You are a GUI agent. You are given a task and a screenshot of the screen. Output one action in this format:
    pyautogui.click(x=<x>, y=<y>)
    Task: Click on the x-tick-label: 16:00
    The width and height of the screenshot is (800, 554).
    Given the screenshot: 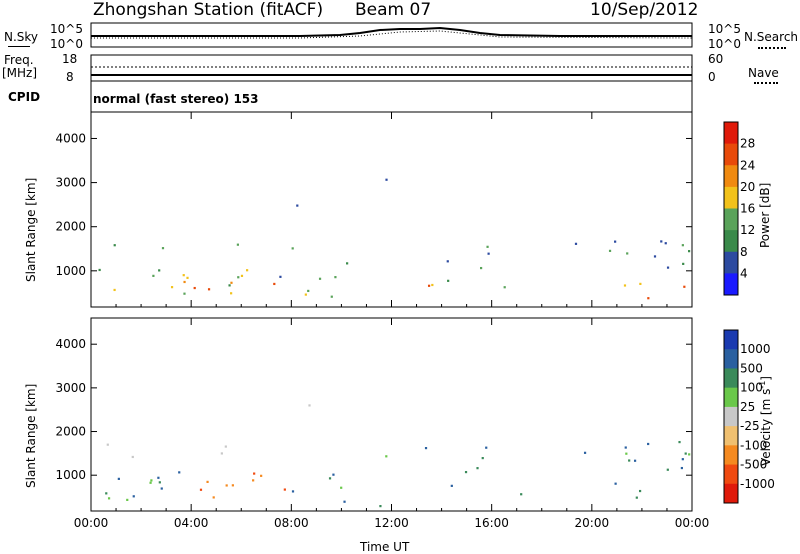 What is the action you would take?
    pyautogui.click(x=491, y=523)
    